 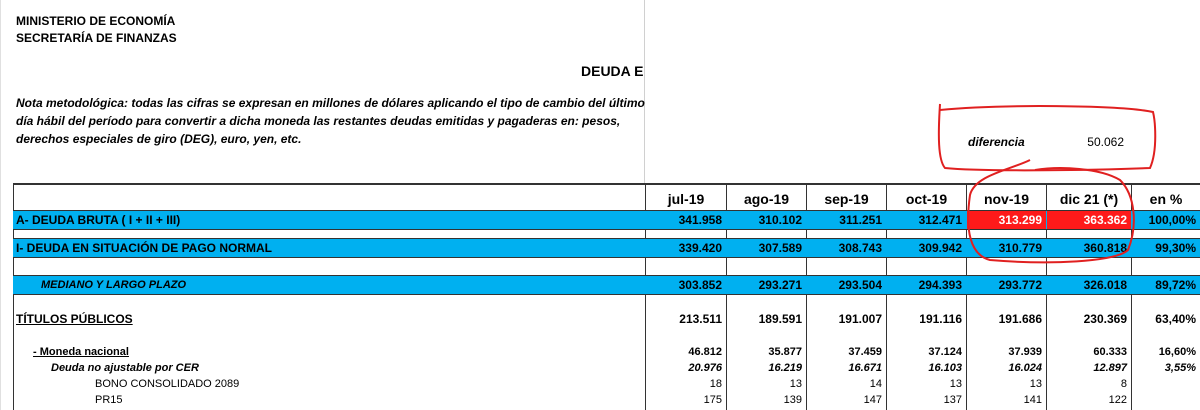 What do you see at coordinates (872, 400) in the screenshot?
I see `cell: 147` at bounding box center [872, 400].